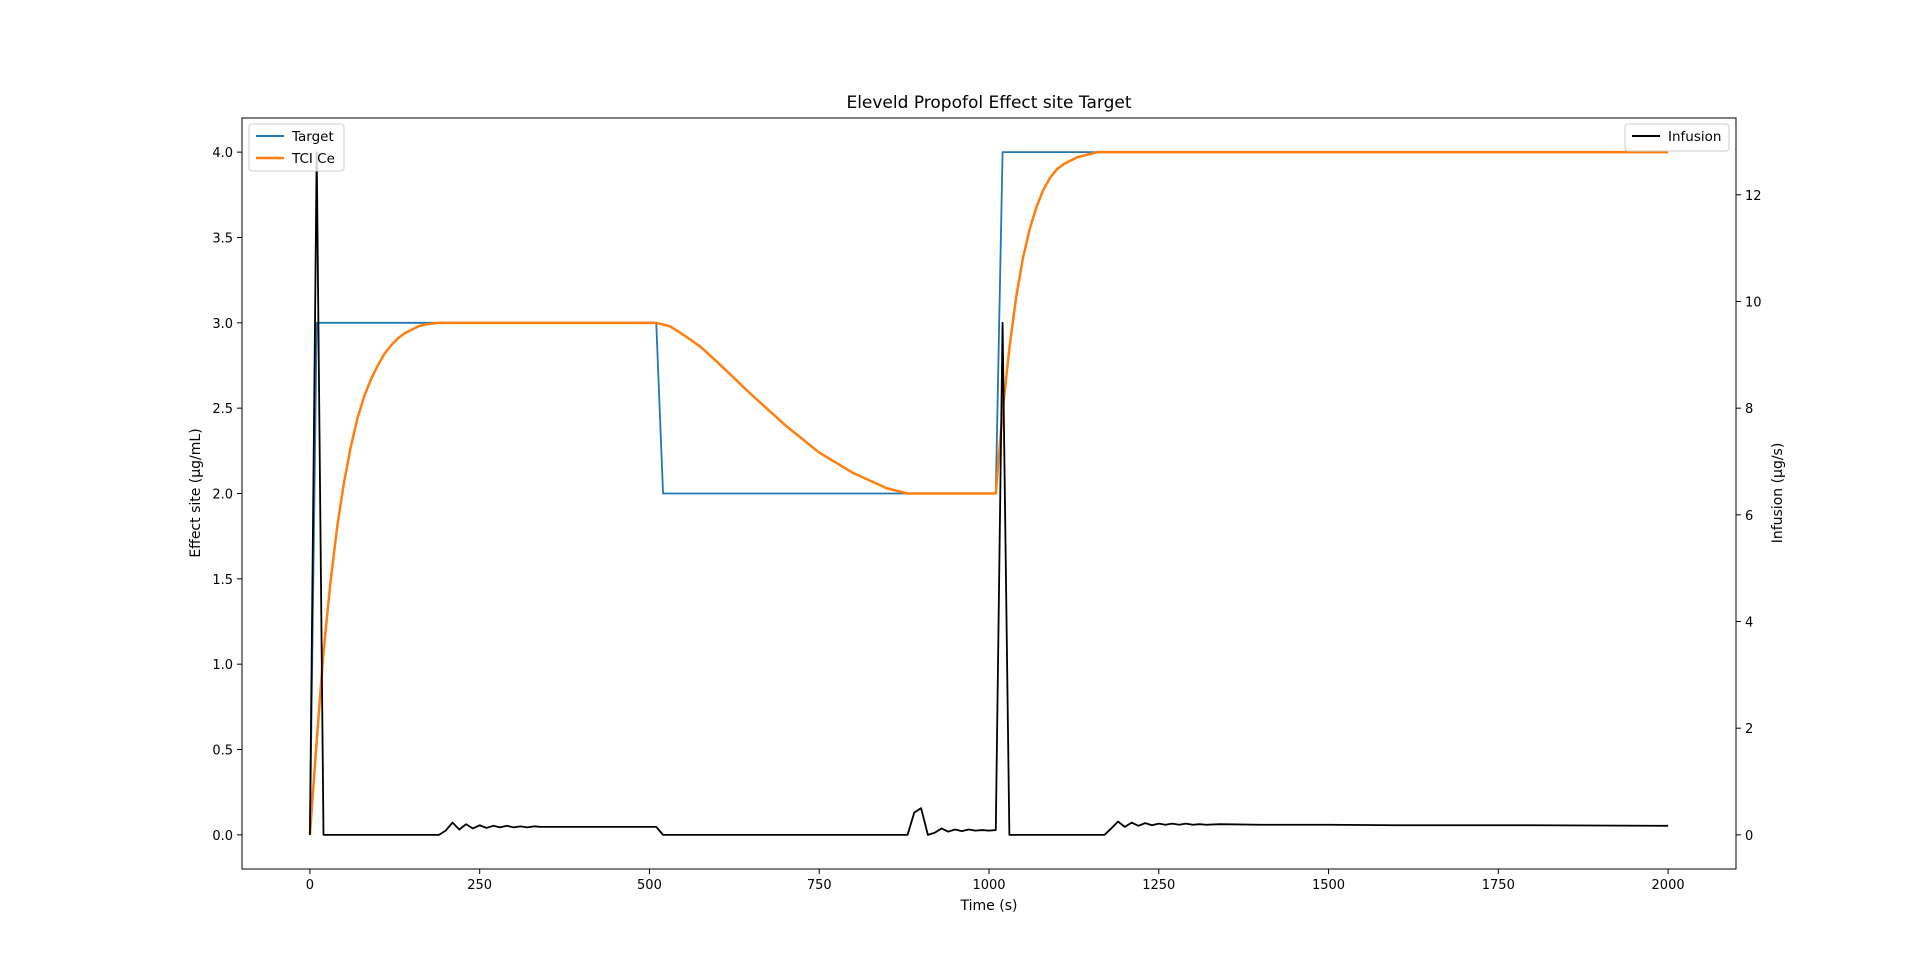 The width and height of the screenshot is (1920, 971). What do you see at coordinates (1778, 493) in the screenshot?
I see `right-y-axis-label: Infusion (µg/s)` at bounding box center [1778, 493].